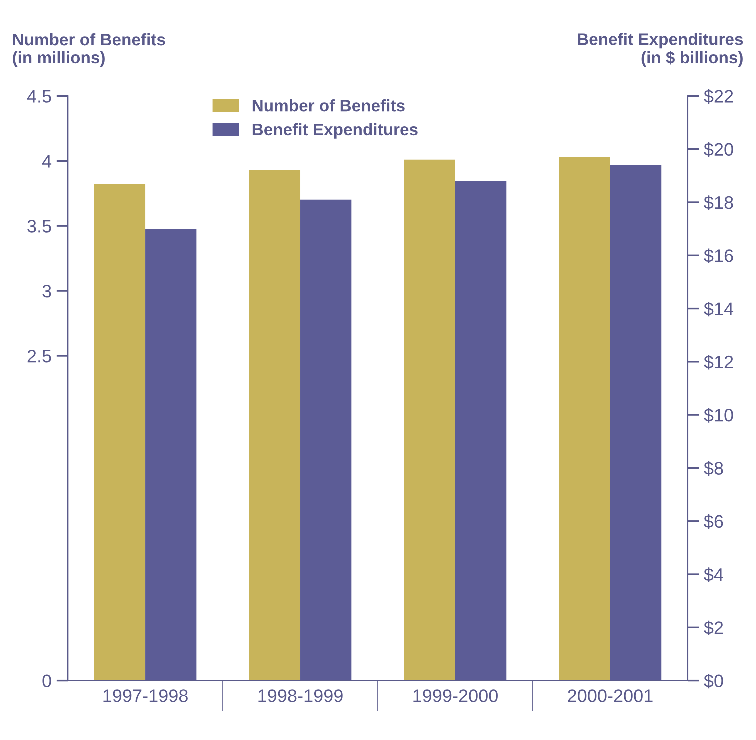 The image size is (756, 740). Describe the element at coordinates (714, 575) in the screenshot. I see `y2-tick-label: $4` at that location.